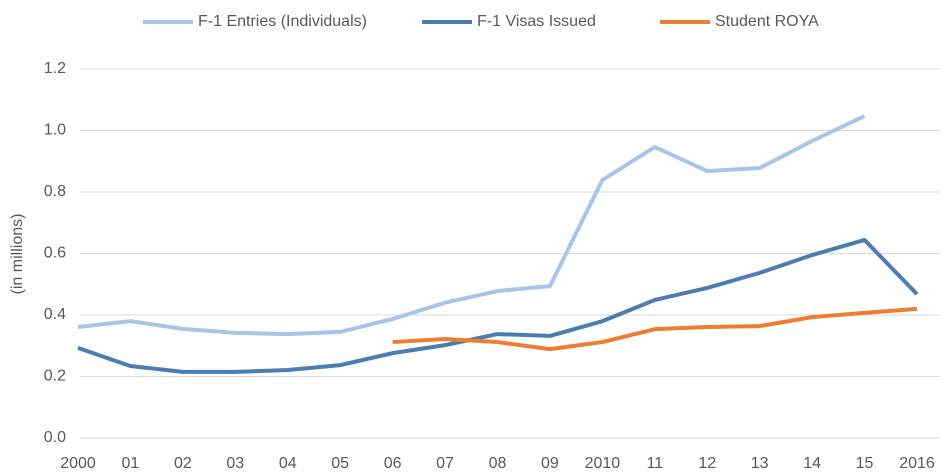 The width and height of the screenshot is (951, 474). What do you see at coordinates (707, 463) in the screenshot?
I see `x-tick-label: 12` at bounding box center [707, 463].